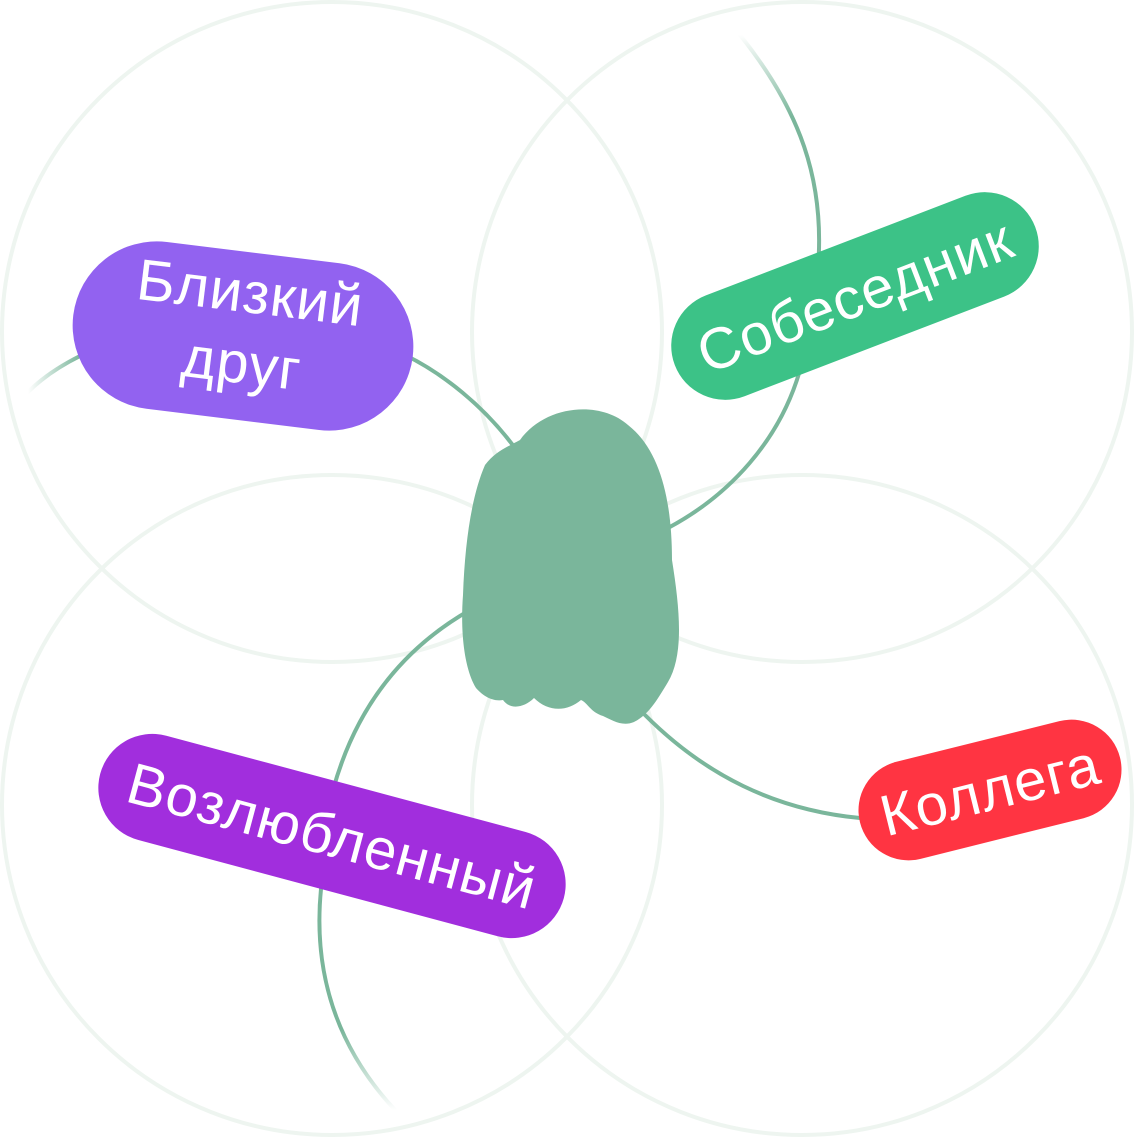 The image size is (1139, 1140). I want to click on colleague-pill, so click(990, 790).